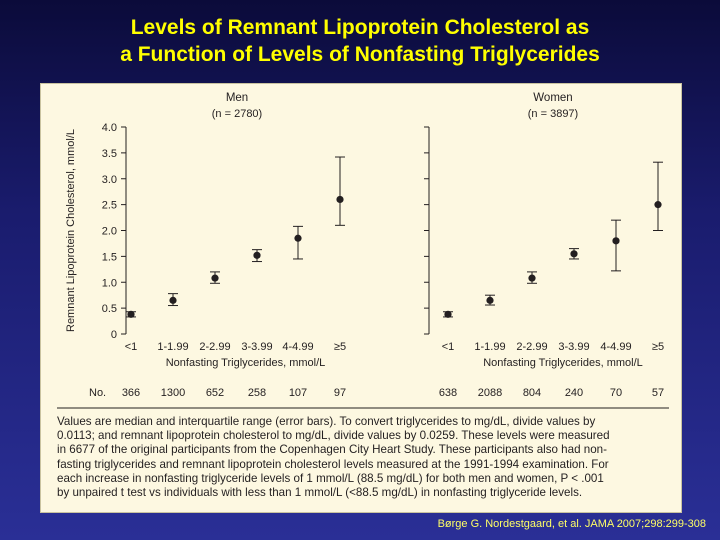 The height and width of the screenshot is (540, 720). Describe the element at coordinates (552, 98) in the screenshot. I see `panel-title: Women` at that location.